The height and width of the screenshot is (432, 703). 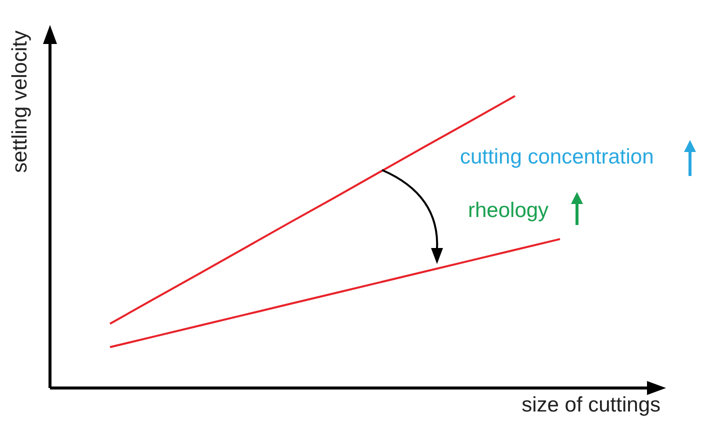 I want to click on annotation: rheology, so click(x=509, y=210).